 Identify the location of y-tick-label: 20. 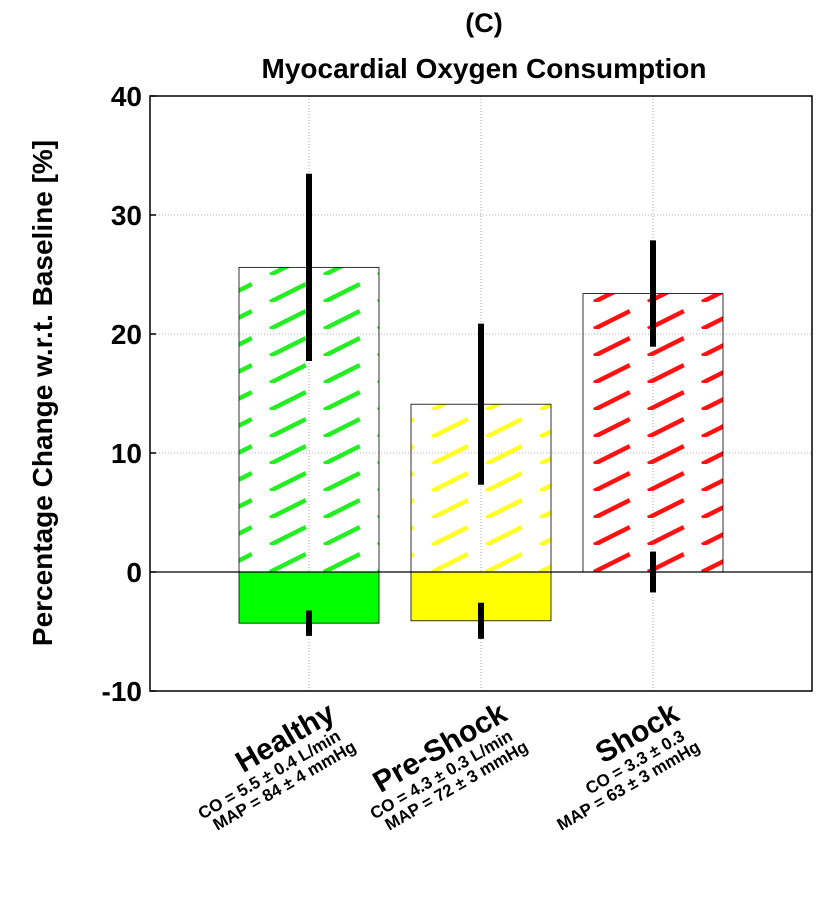
(126, 334).